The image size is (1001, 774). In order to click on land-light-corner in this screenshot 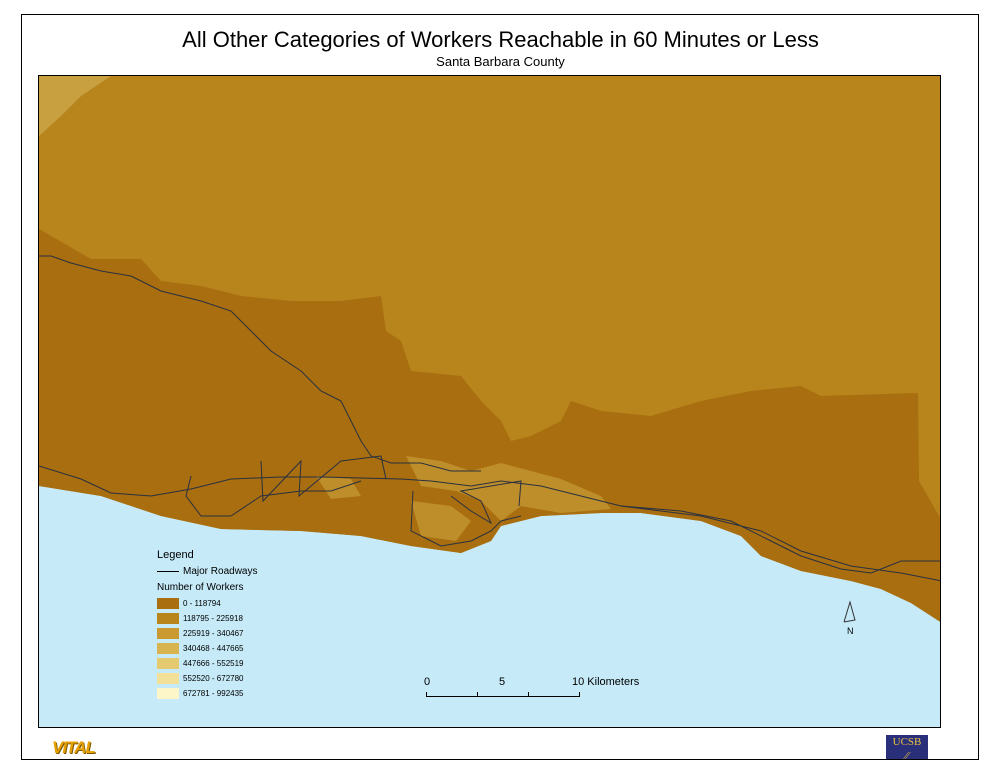, I will do `click(75, 106)`.